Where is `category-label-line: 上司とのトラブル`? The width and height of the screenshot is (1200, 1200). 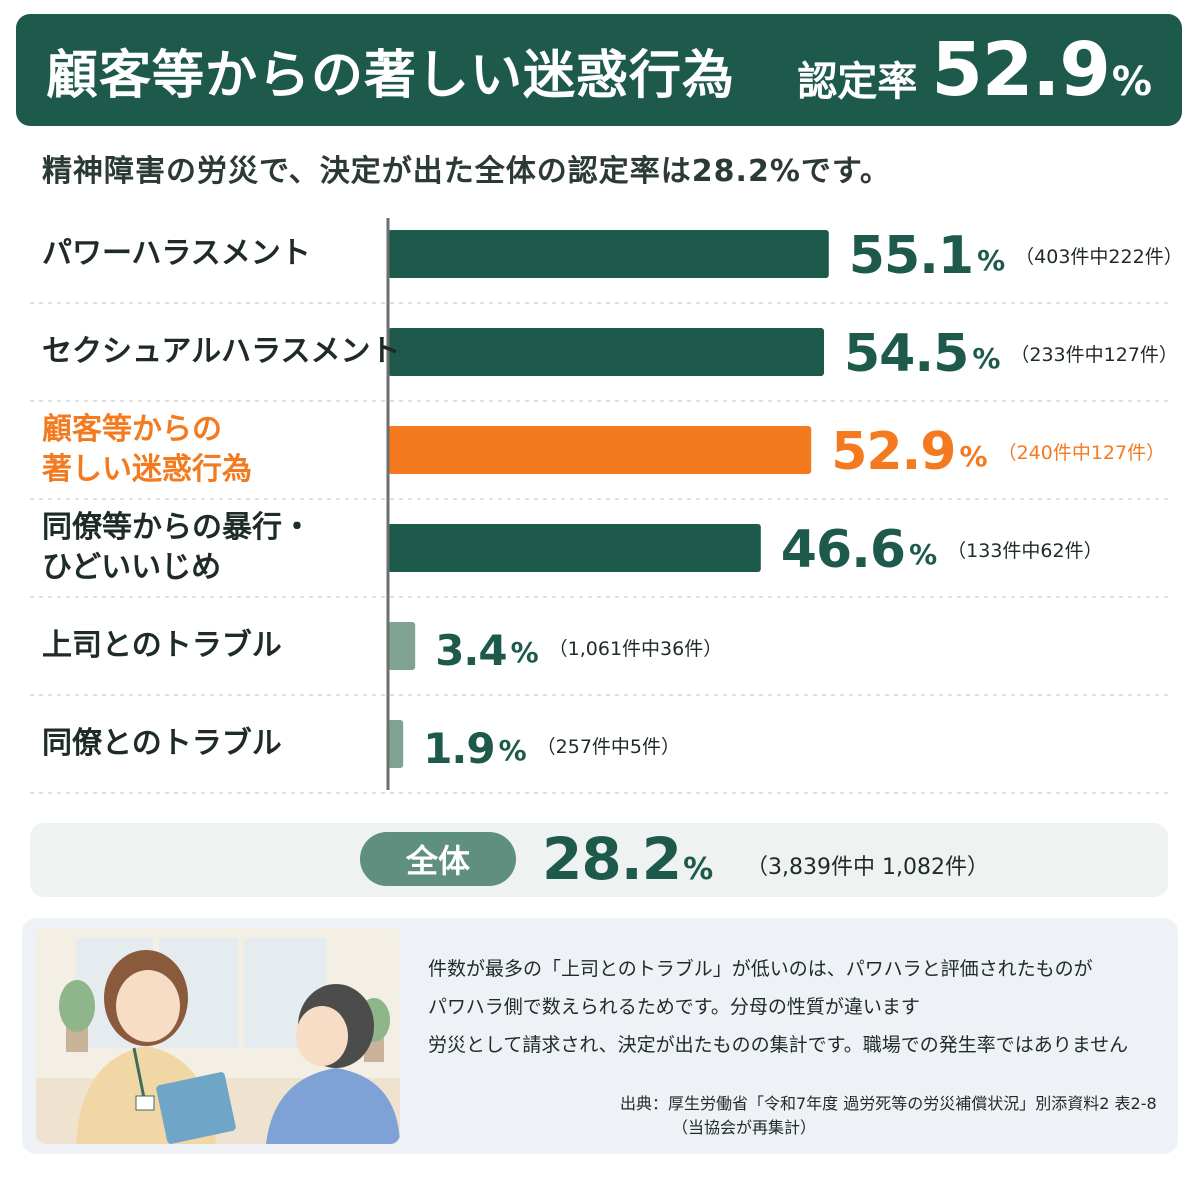 category-label-line: 上司とのトラブル is located at coordinates (162, 645).